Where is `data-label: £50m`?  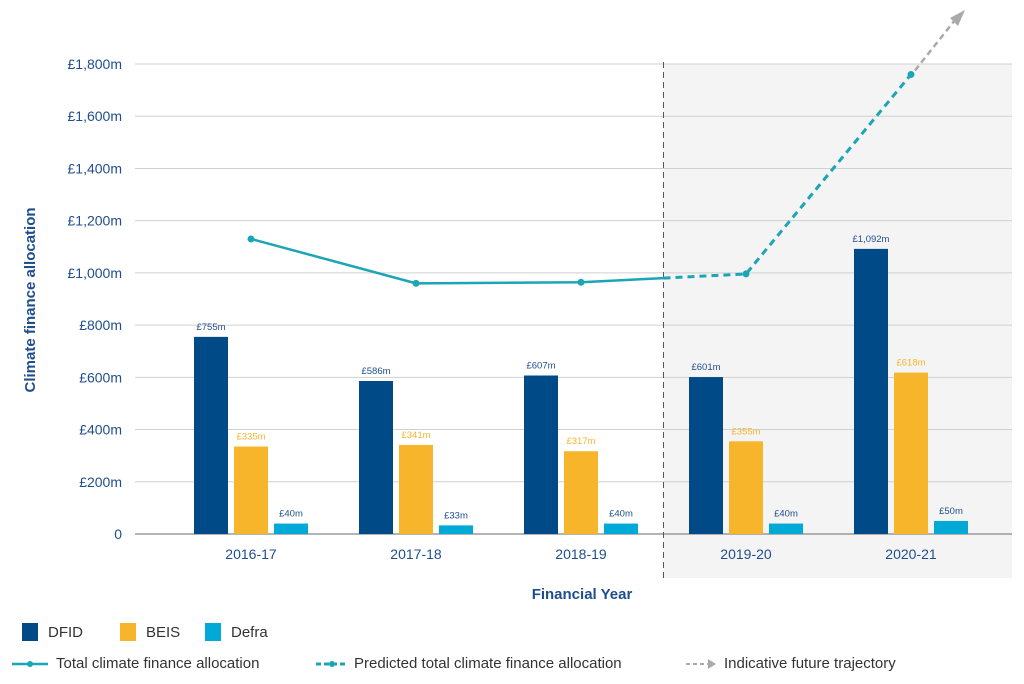
data-label: £50m is located at coordinates (951, 511).